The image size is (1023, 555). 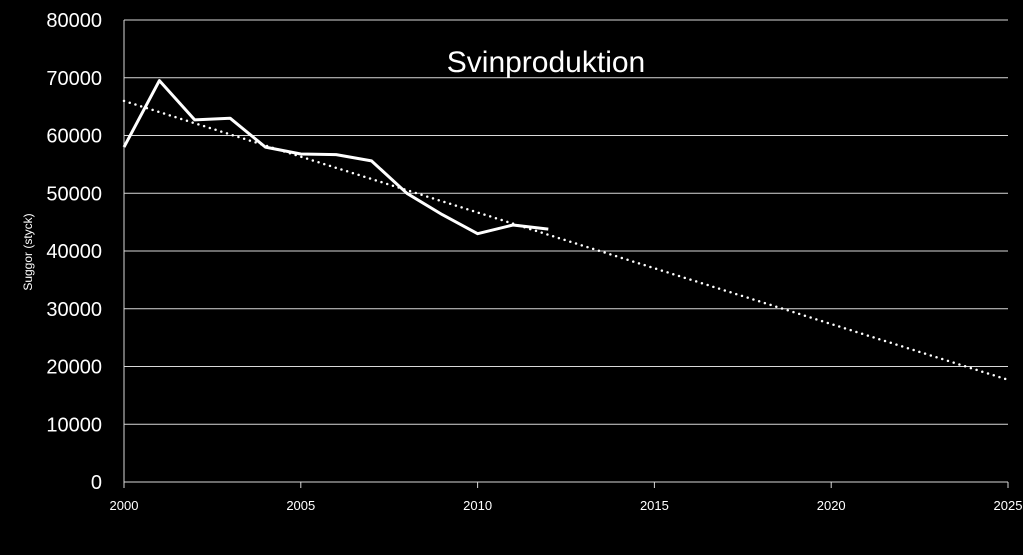 What do you see at coordinates (74, 368) in the screenshot?
I see `y-tick-label: 20000` at bounding box center [74, 368].